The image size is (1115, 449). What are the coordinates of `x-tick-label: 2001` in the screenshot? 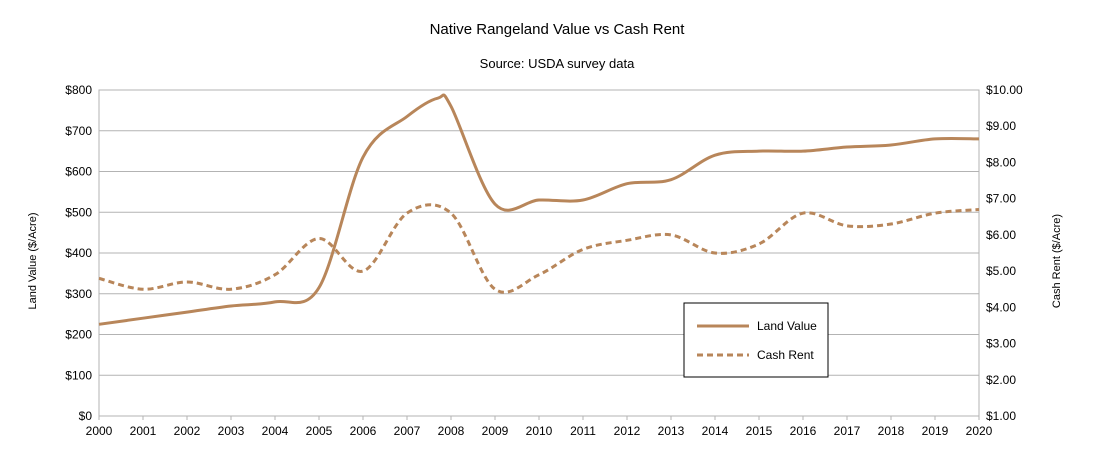 It's located at (143, 431).